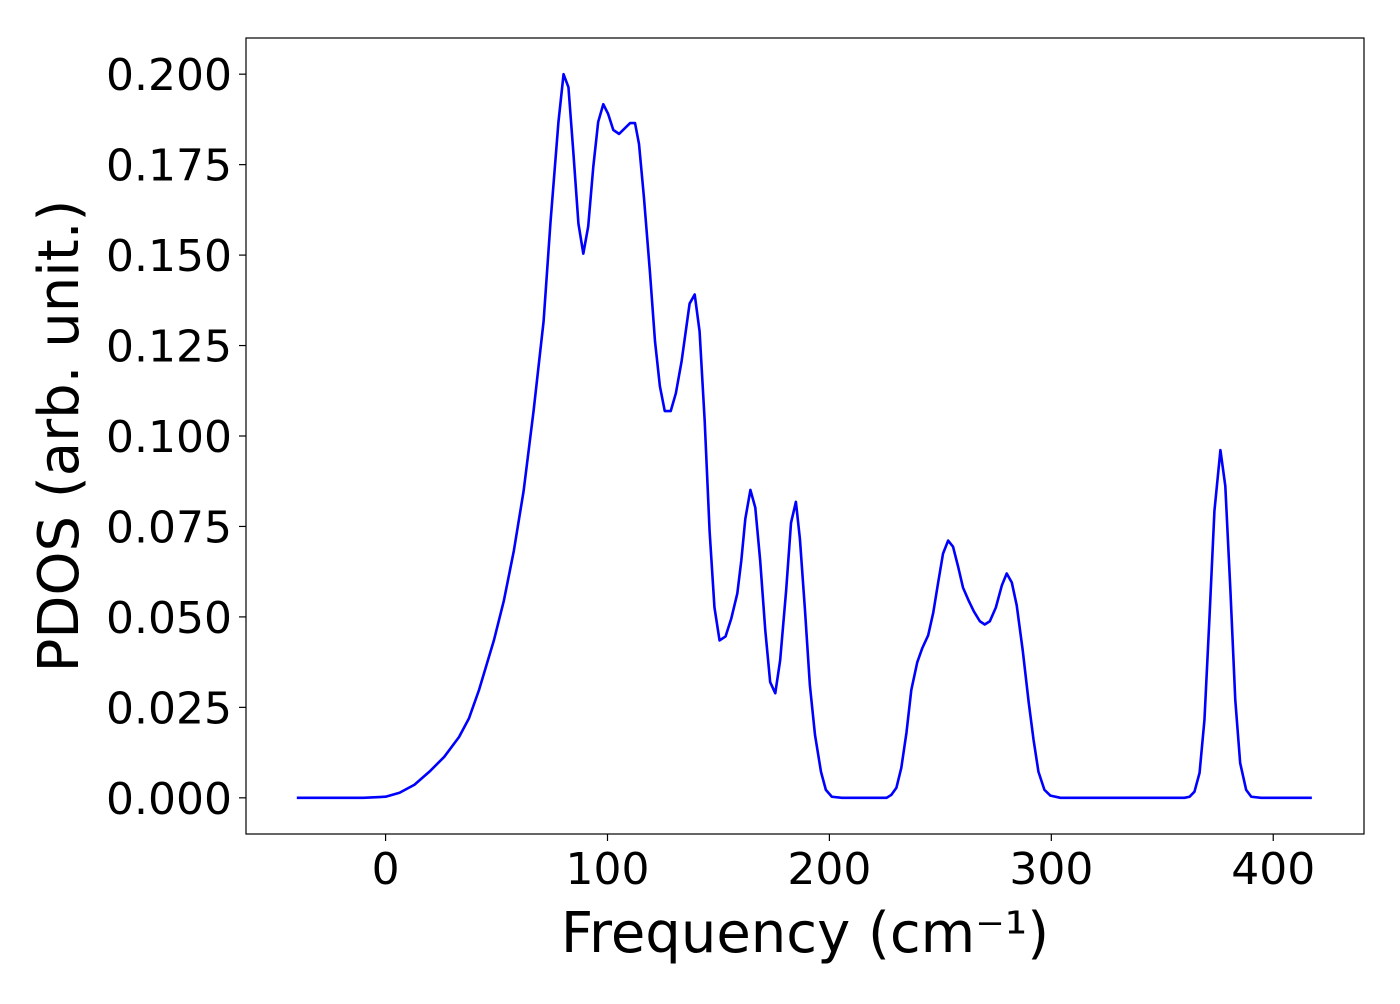 The image size is (1400, 1004). I want to click on x-tick-label: 100, so click(608, 869).